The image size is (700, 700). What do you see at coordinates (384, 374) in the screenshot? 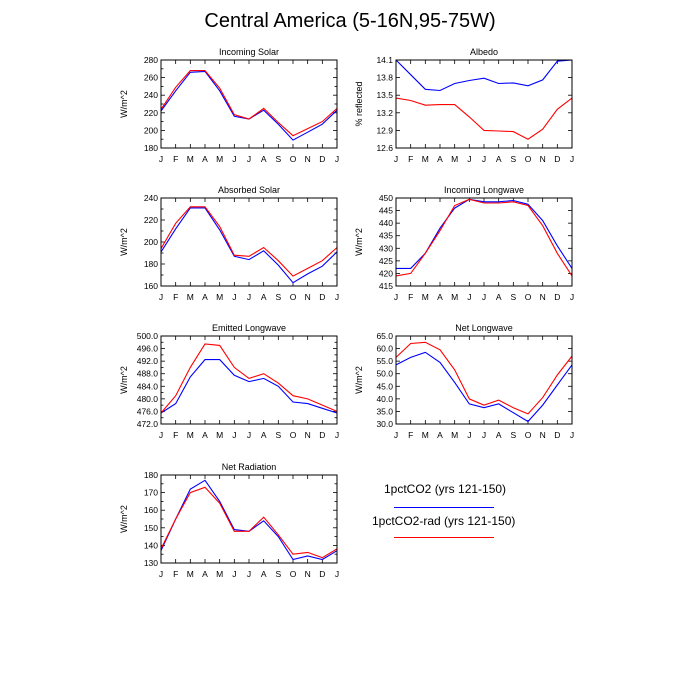
I see `y-tick-label: 50.0` at bounding box center [384, 374].